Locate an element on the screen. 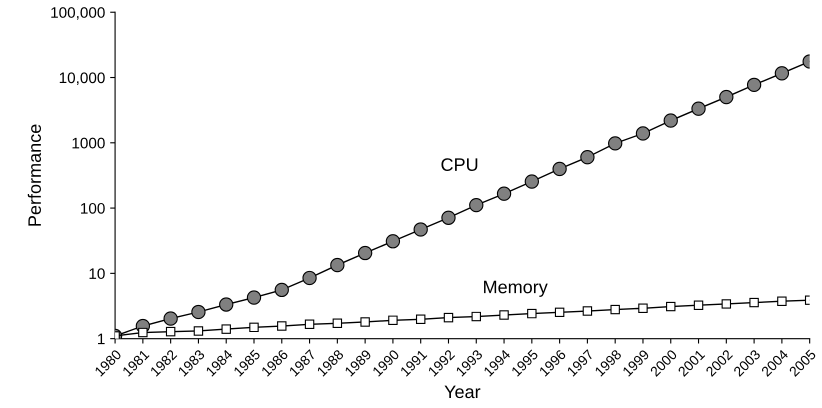  y-tick-label: 100 is located at coordinates (93, 208).